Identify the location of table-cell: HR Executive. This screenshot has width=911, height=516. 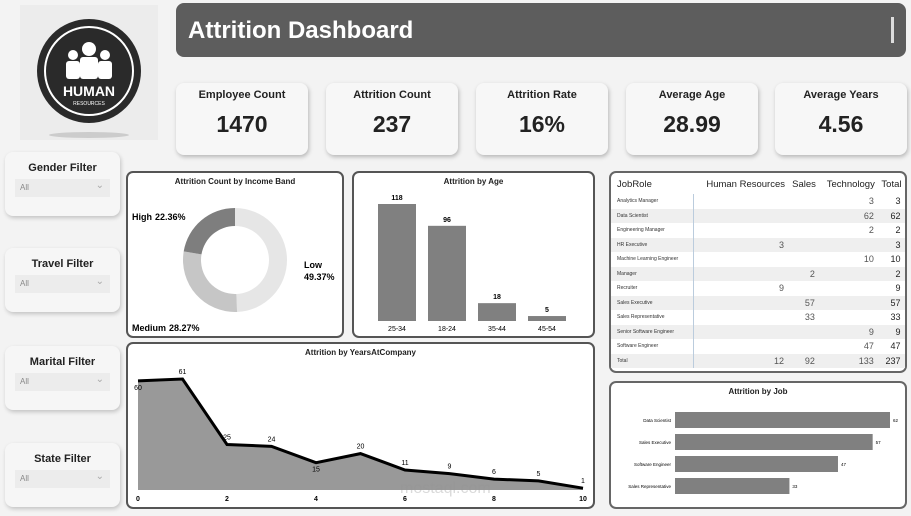
(653, 244).